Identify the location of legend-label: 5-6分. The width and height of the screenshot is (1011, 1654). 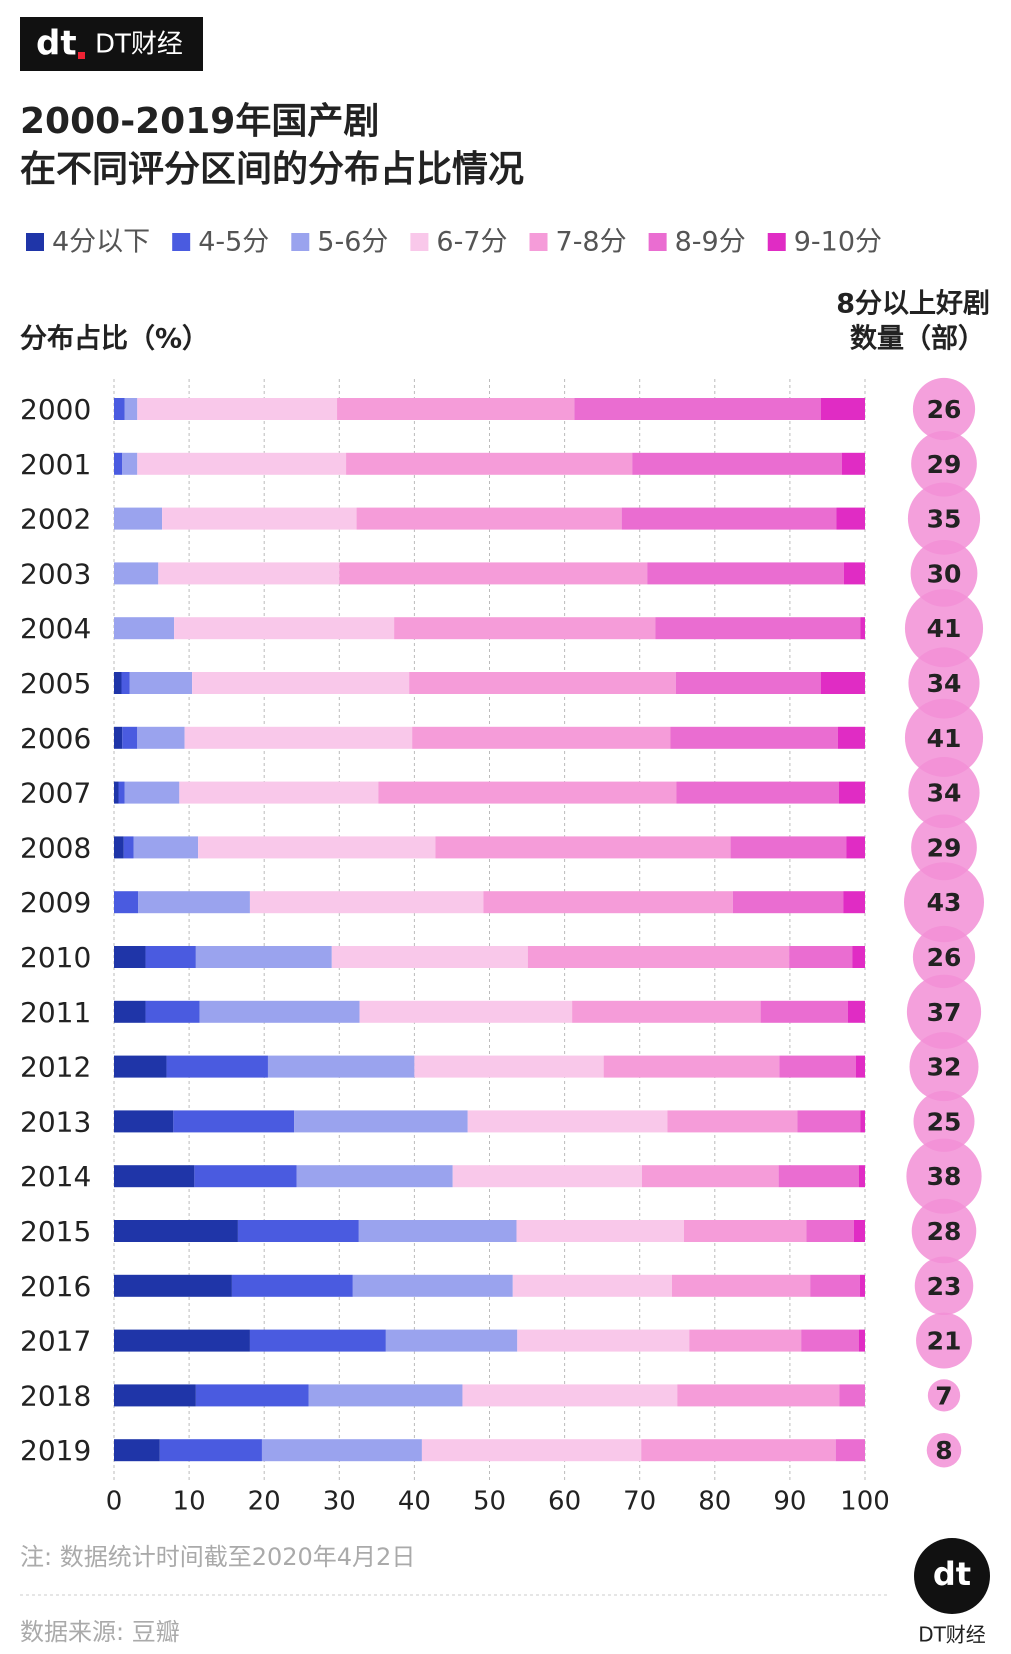
(352, 242).